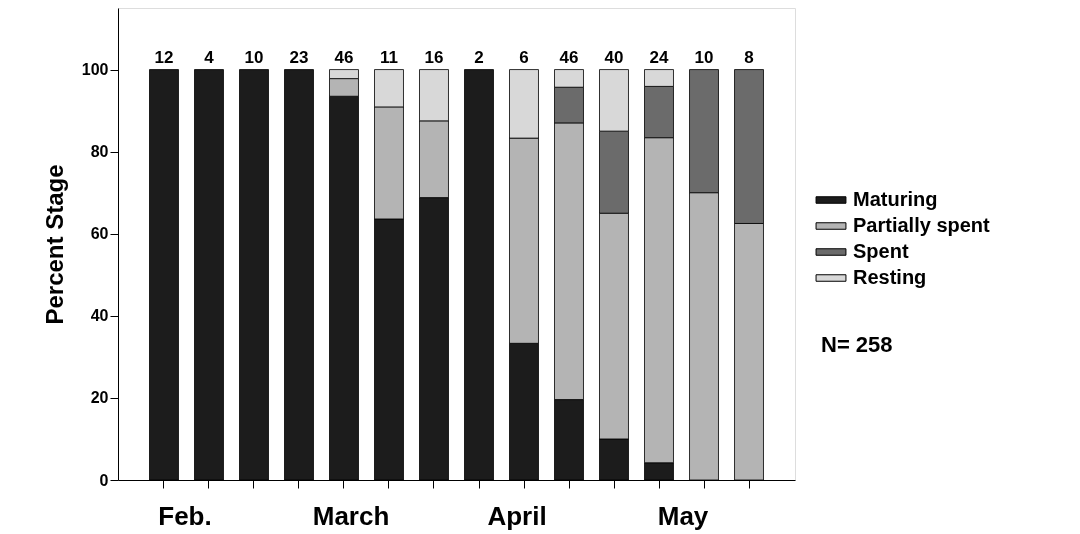  I want to click on annotation: 16, so click(434, 57).